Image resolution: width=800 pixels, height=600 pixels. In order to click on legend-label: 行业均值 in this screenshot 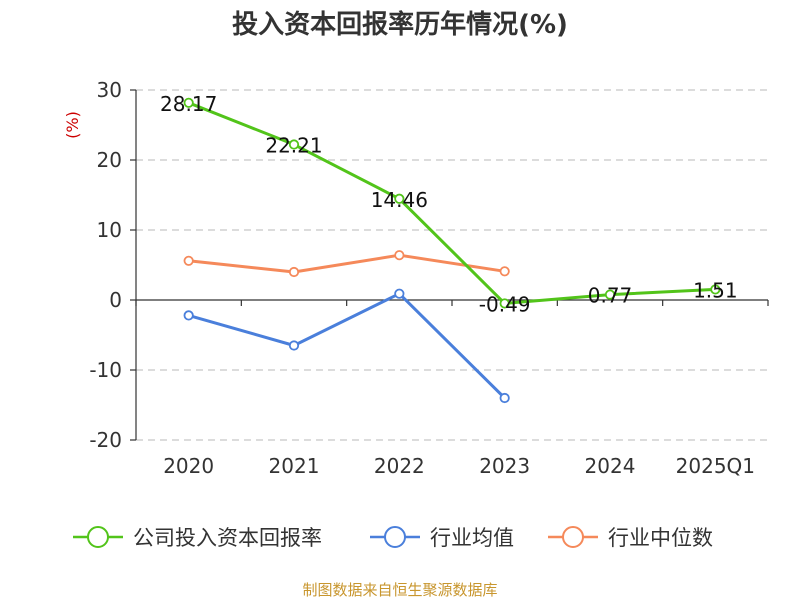, I will do `click(472, 538)`.